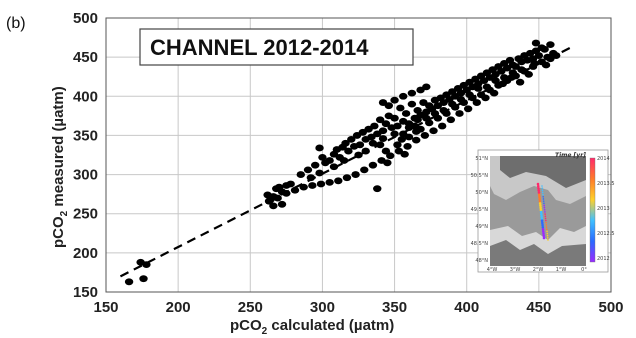  I want to click on inset-lat-label: 48°N, so click(481, 261).